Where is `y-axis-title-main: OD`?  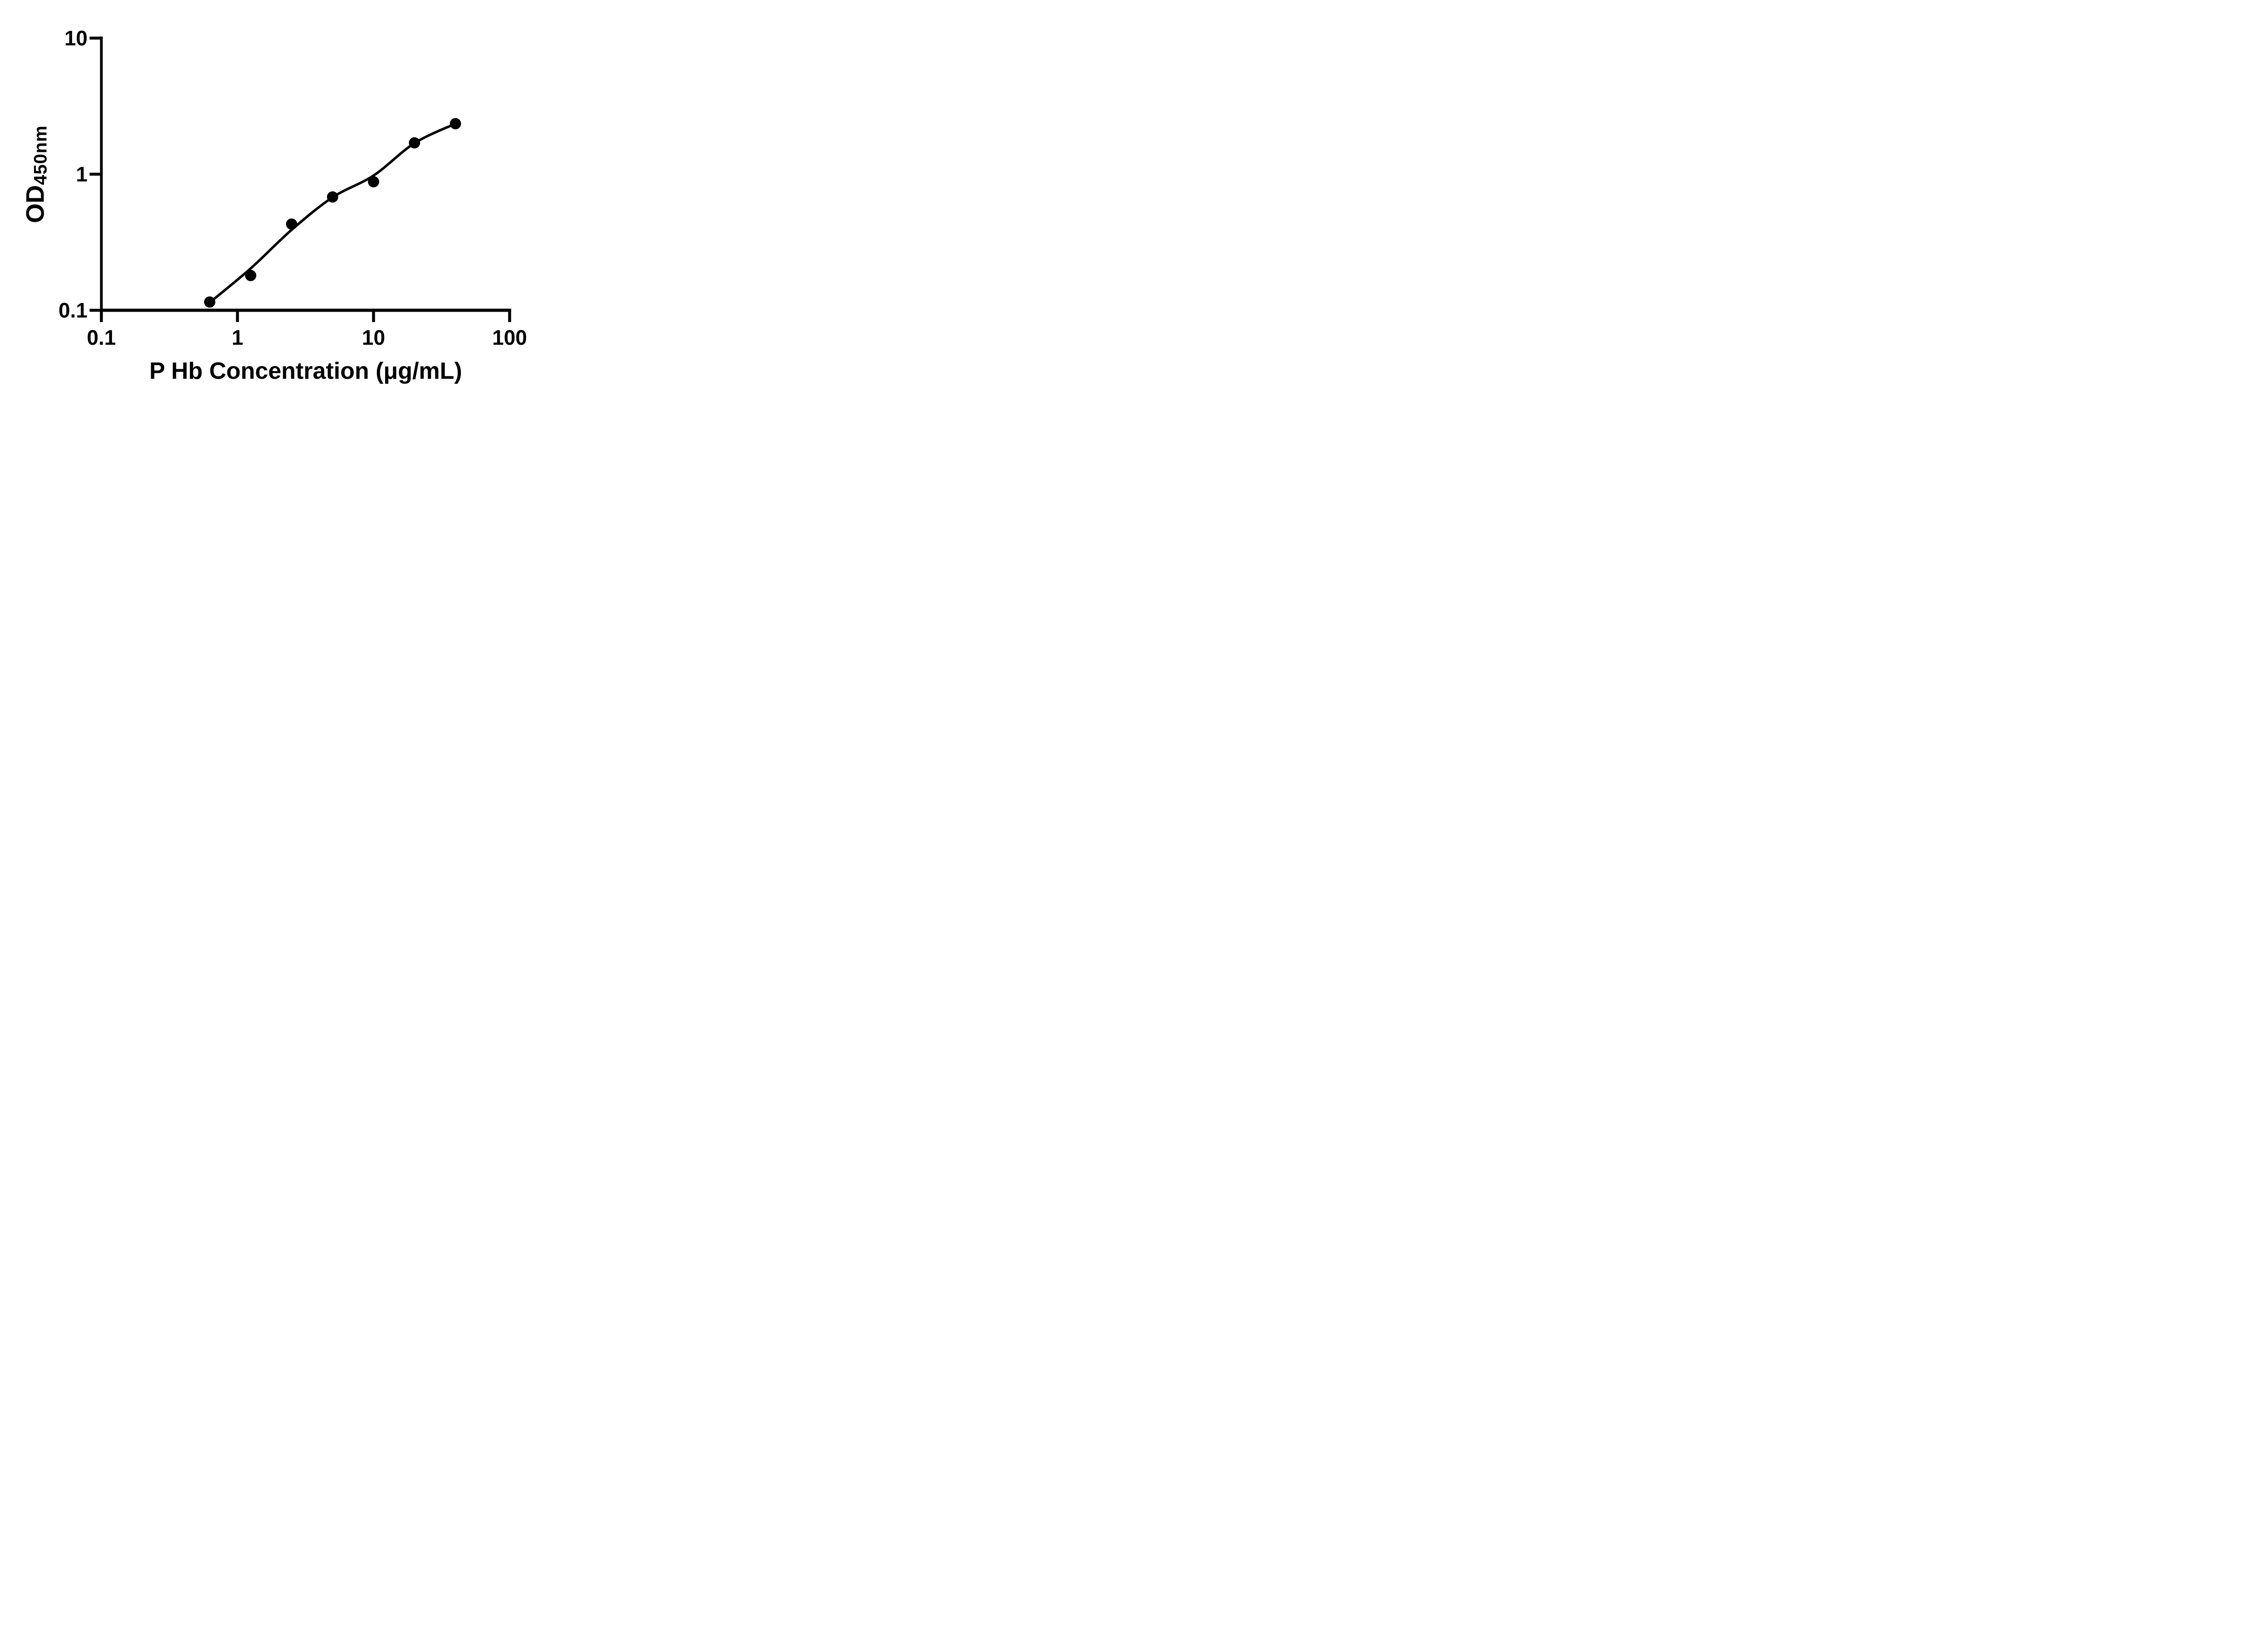
y-axis-title-main: OD is located at coordinates (34, 204).